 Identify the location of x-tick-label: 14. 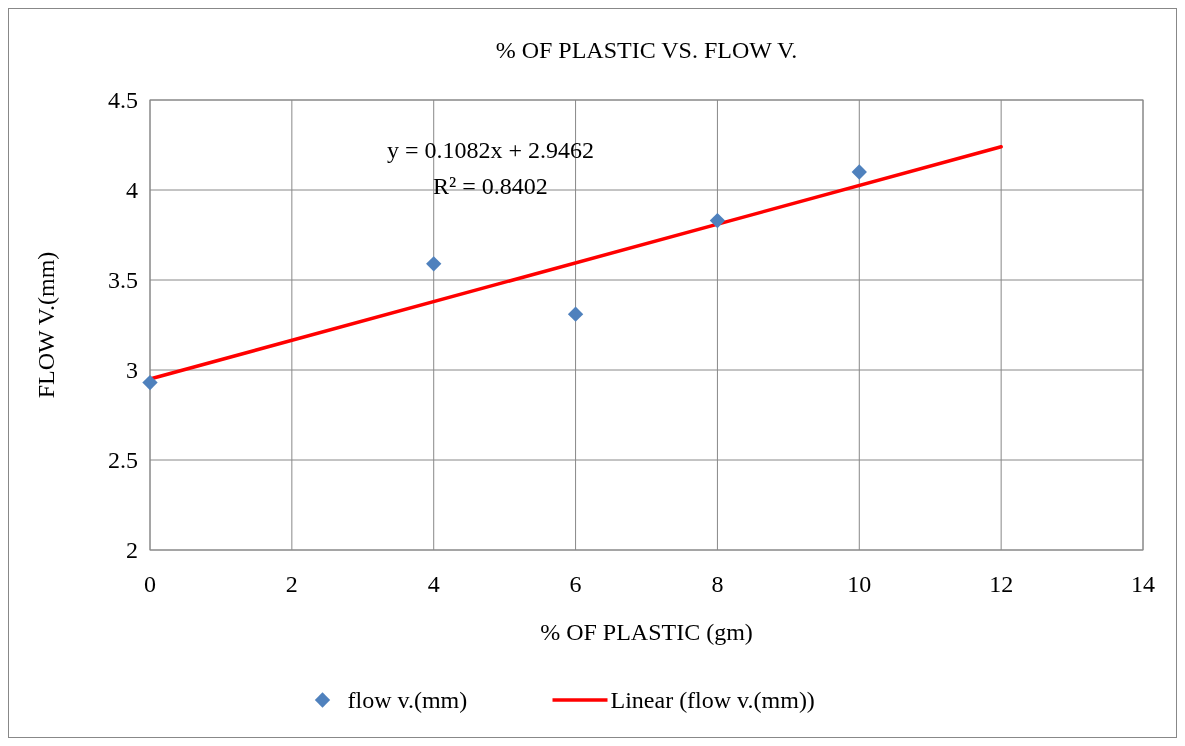
(1143, 584).